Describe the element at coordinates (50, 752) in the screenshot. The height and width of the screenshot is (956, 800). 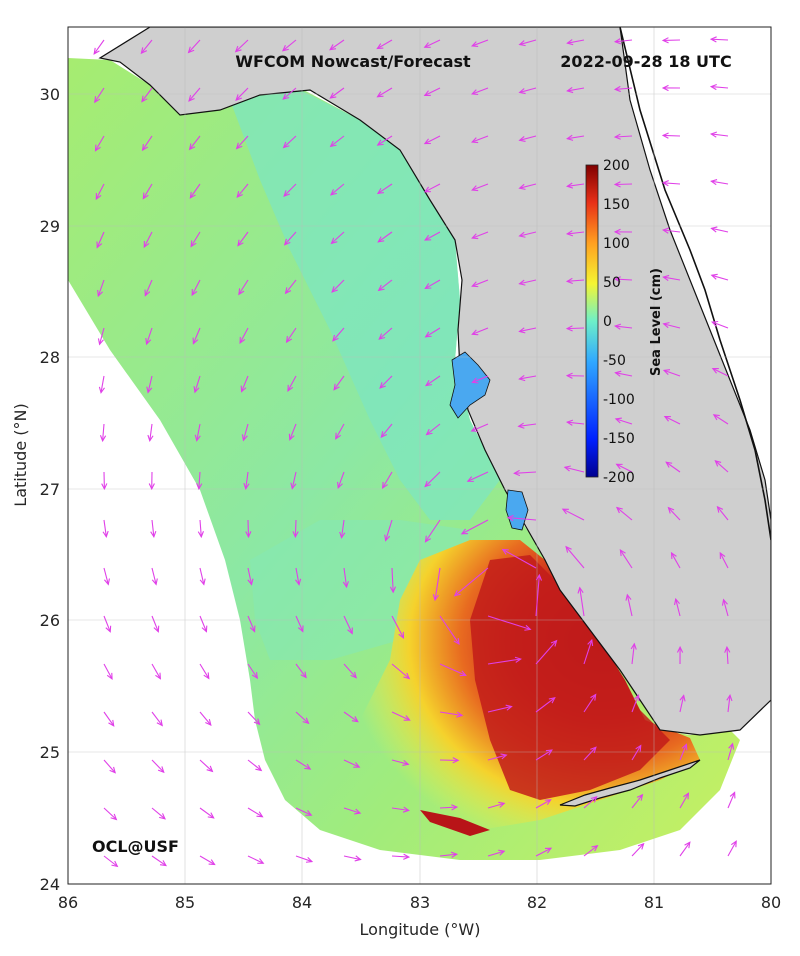
I see `y-tick-label: 25` at that location.